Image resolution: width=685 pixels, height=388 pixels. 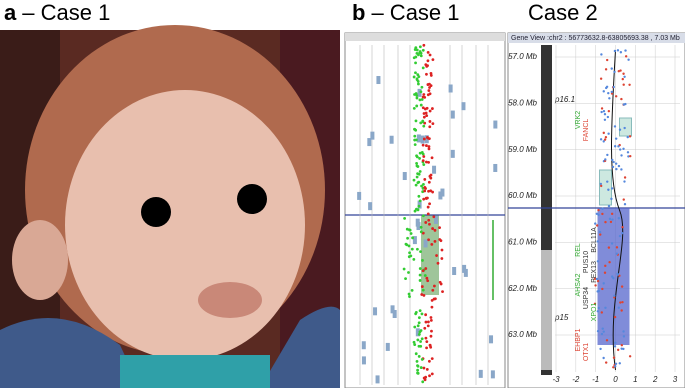 I want to click on gene-label: AHSA2, so click(x=578, y=284).